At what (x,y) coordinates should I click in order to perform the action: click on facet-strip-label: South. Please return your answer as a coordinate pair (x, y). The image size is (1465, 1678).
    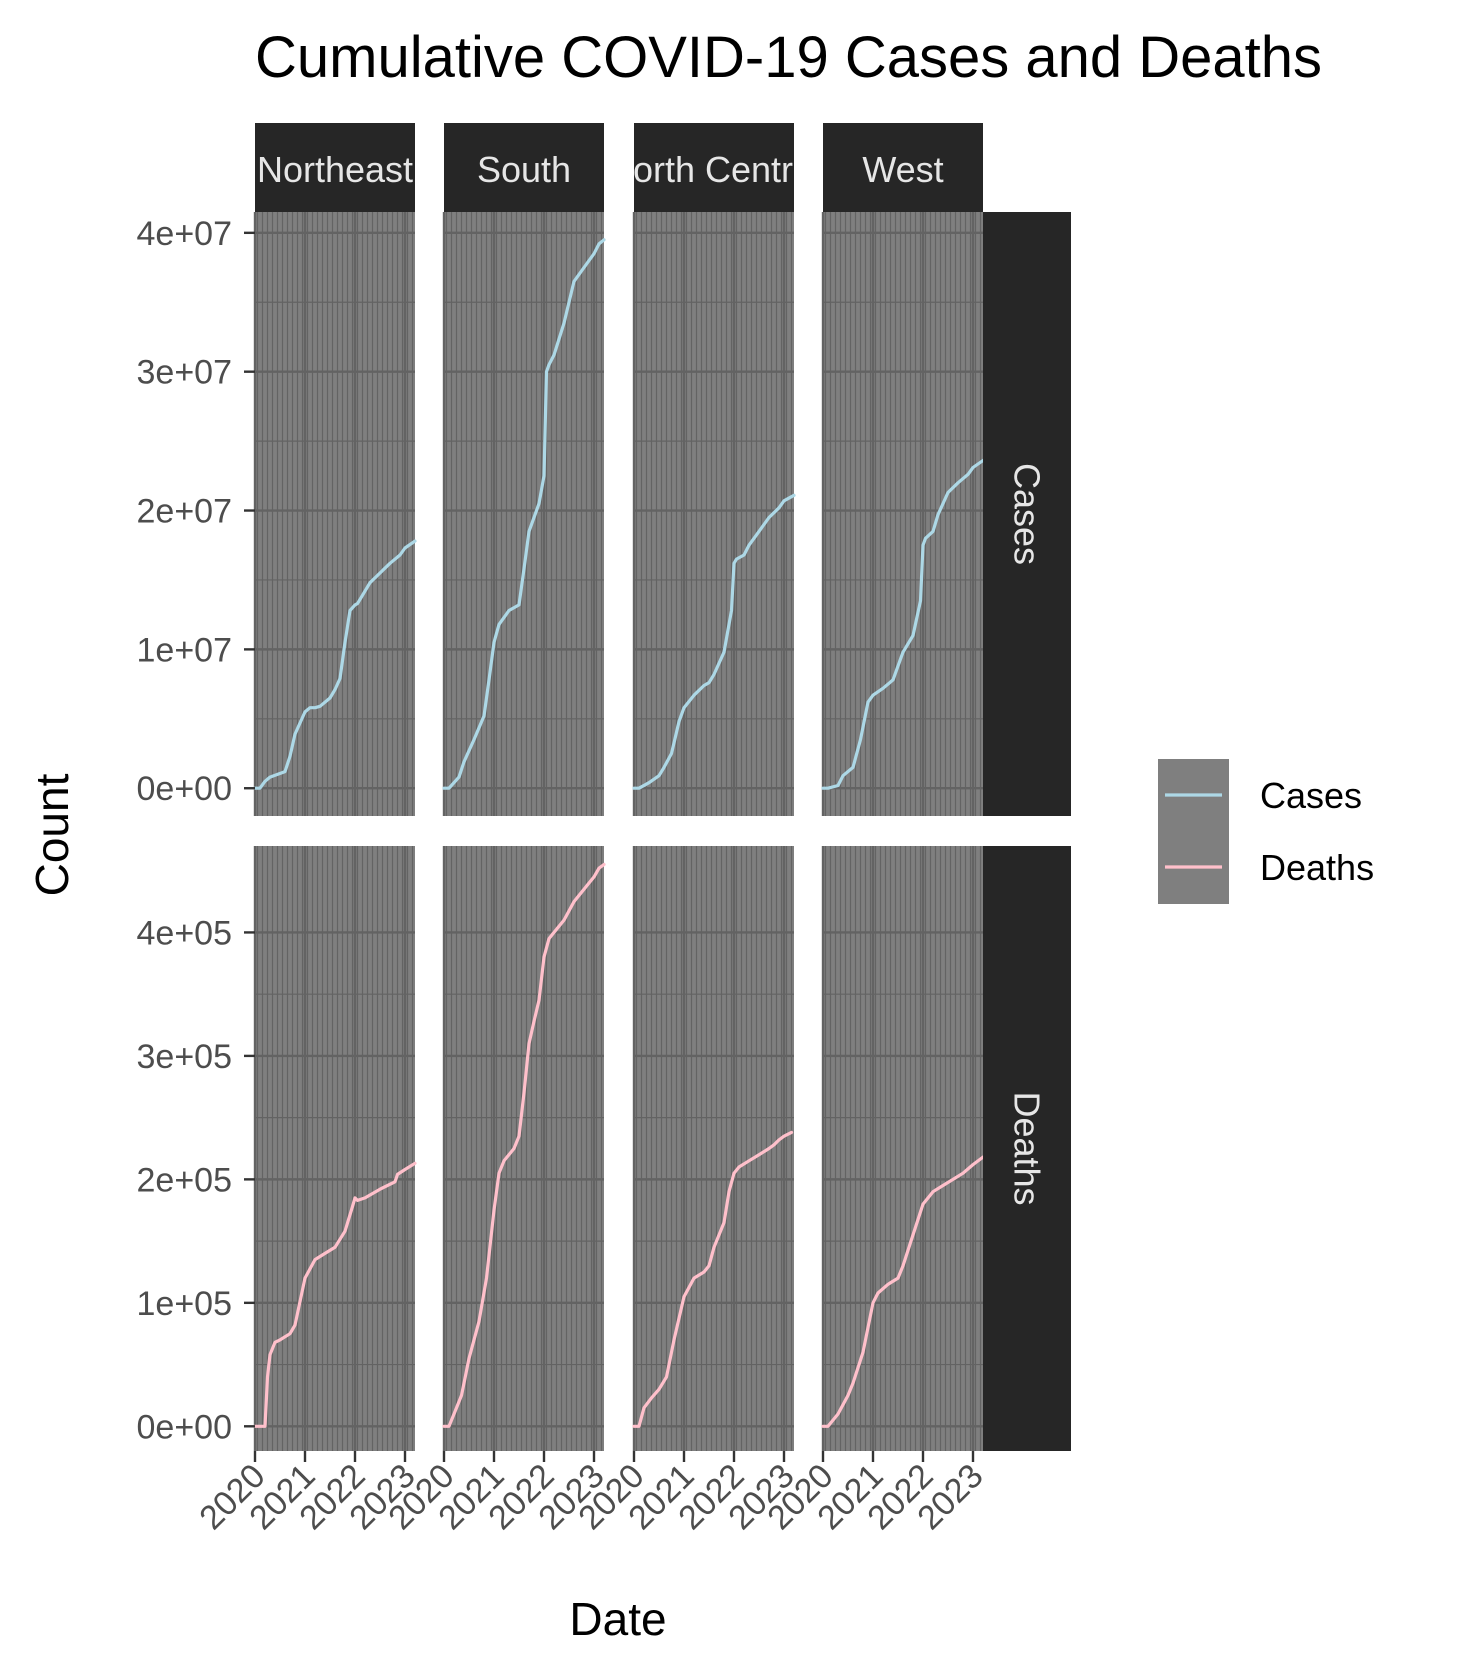
    Looking at the image, I should click on (524, 169).